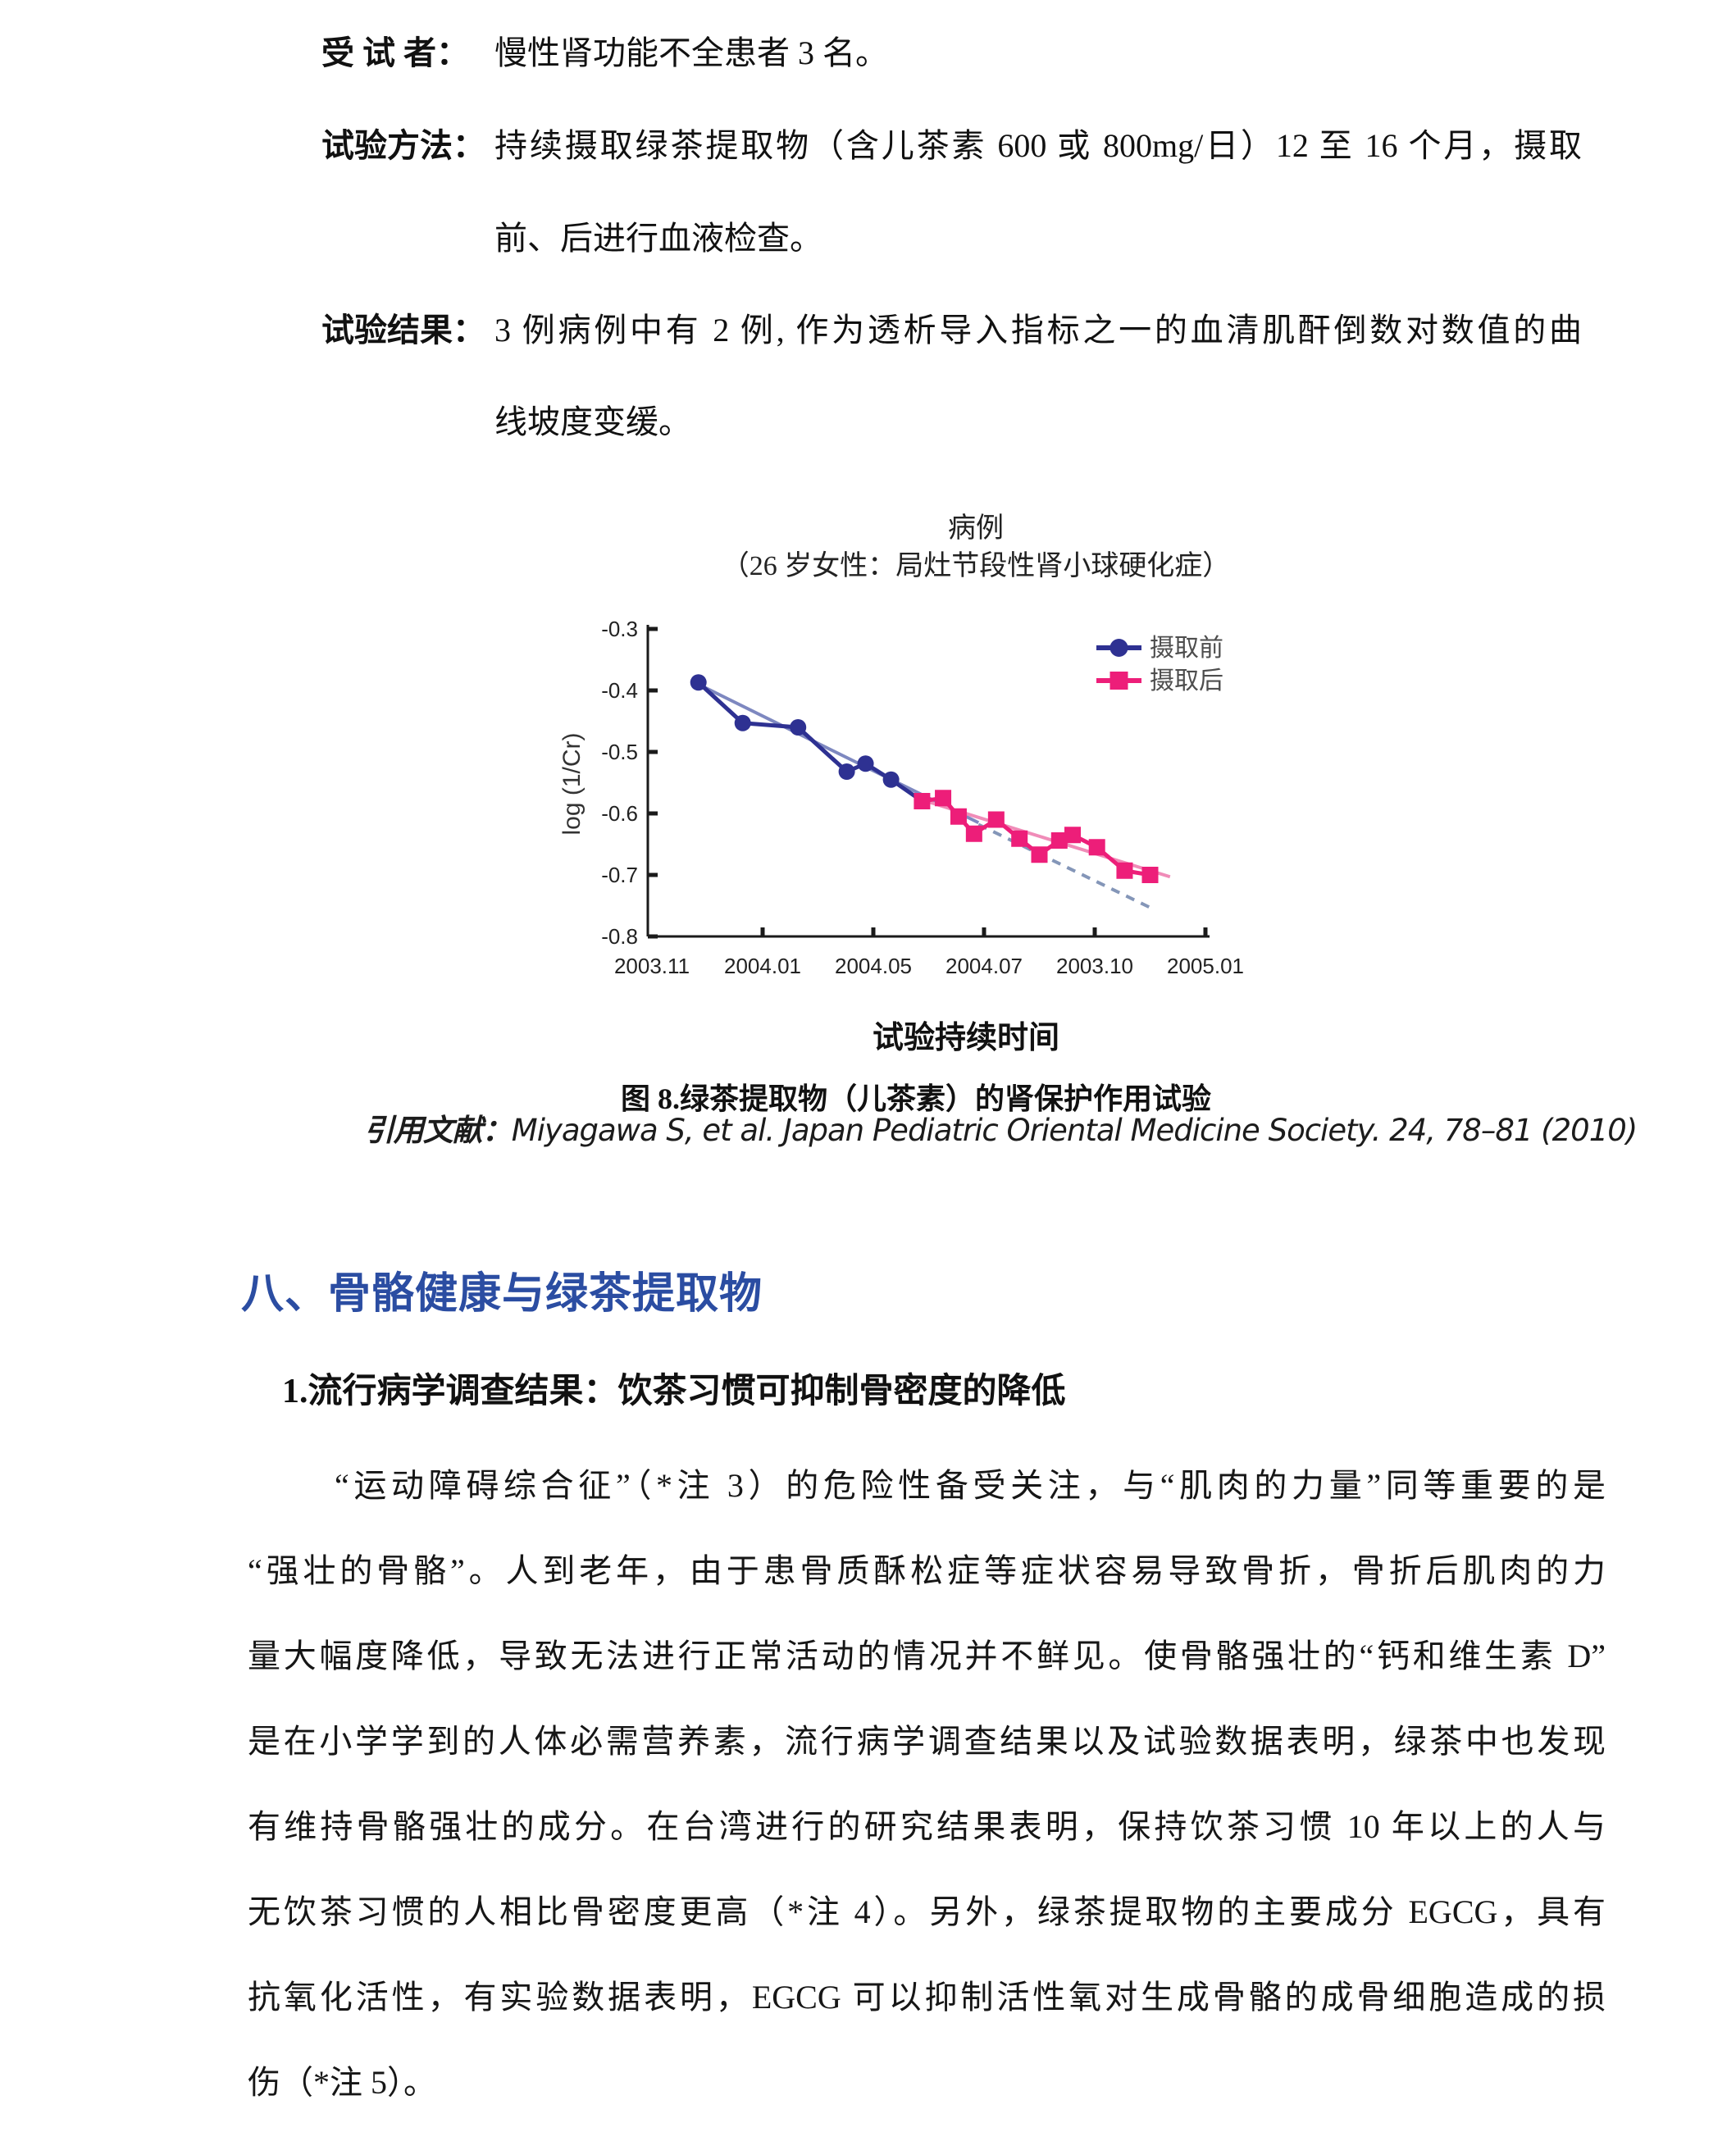  What do you see at coordinates (984, 966) in the screenshot?
I see `x-tick-label: 2004.07` at bounding box center [984, 966].